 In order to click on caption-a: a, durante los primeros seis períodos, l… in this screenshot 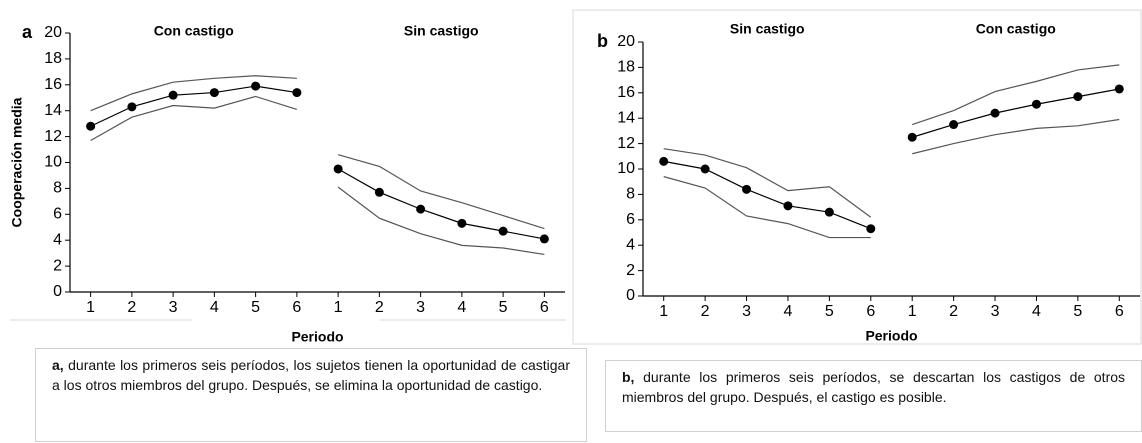, I will do `click(311, 395)`.